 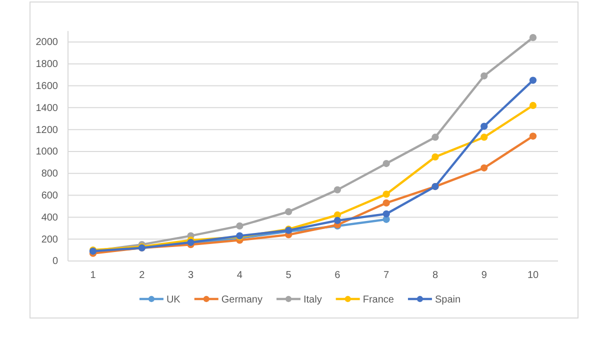 I want to click on y-tick-label: 1400, so click(x=47, y=108).